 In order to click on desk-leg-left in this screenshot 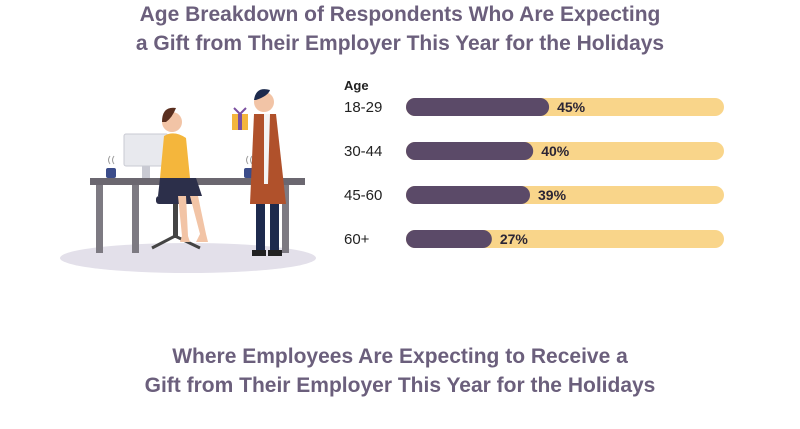, I will do `click(99, 219)`.